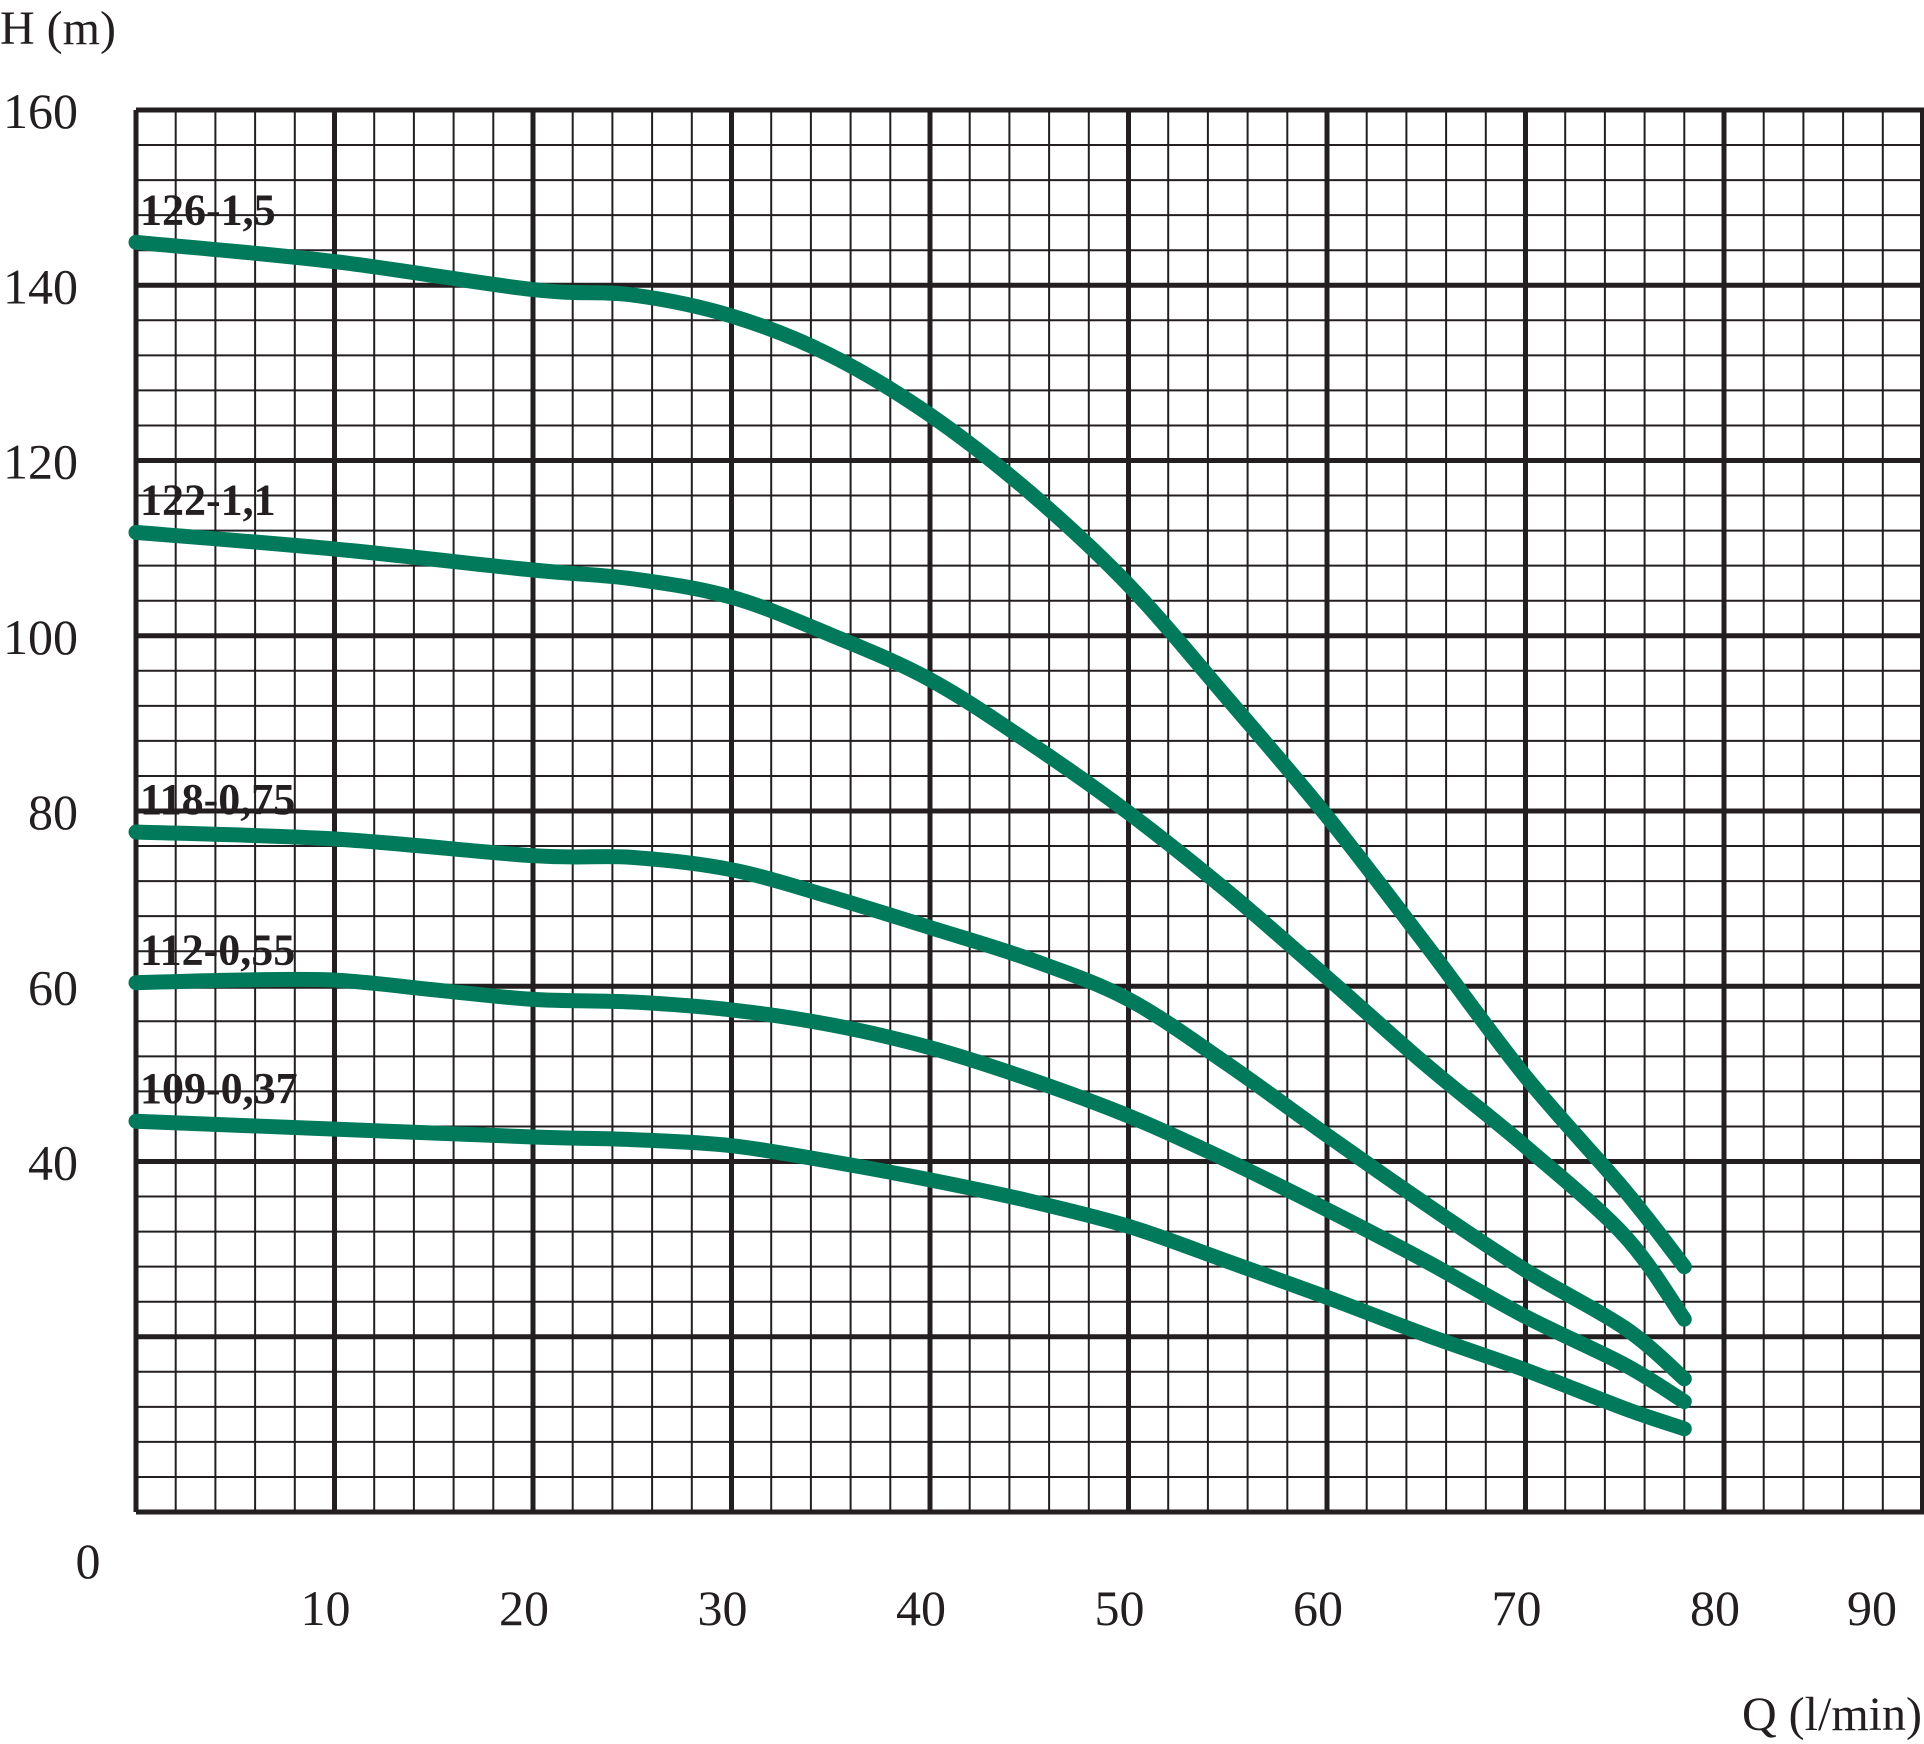 The height and width of the screenshot is (1744, 1924). Describe the element at coordinates (723, 1608) in the screenshot. I see `x-tick-label: 30` at that location.